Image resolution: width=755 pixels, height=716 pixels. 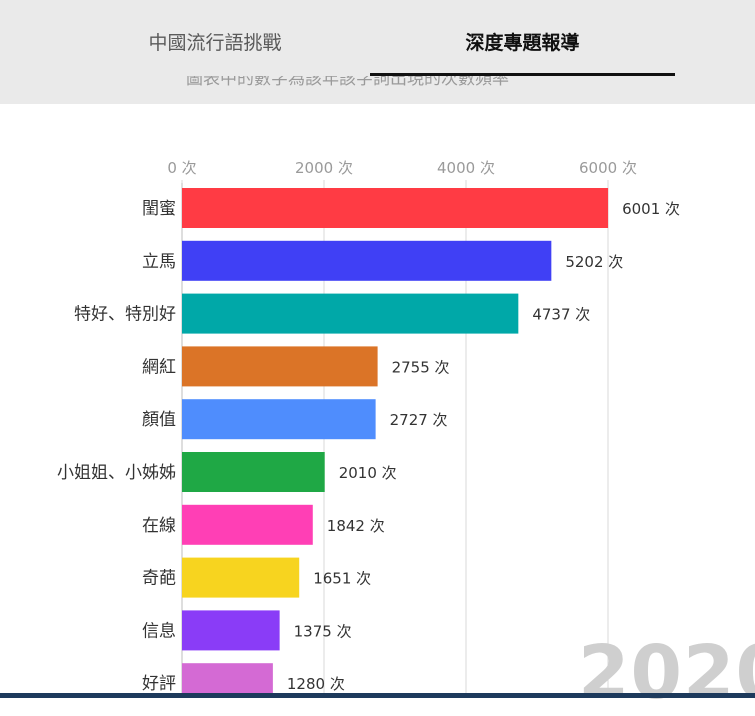 What do you see at coordinates (181, 168) in the screenshot?
I see `x-tick-label: 0 次` at bounding box center [181, 168].